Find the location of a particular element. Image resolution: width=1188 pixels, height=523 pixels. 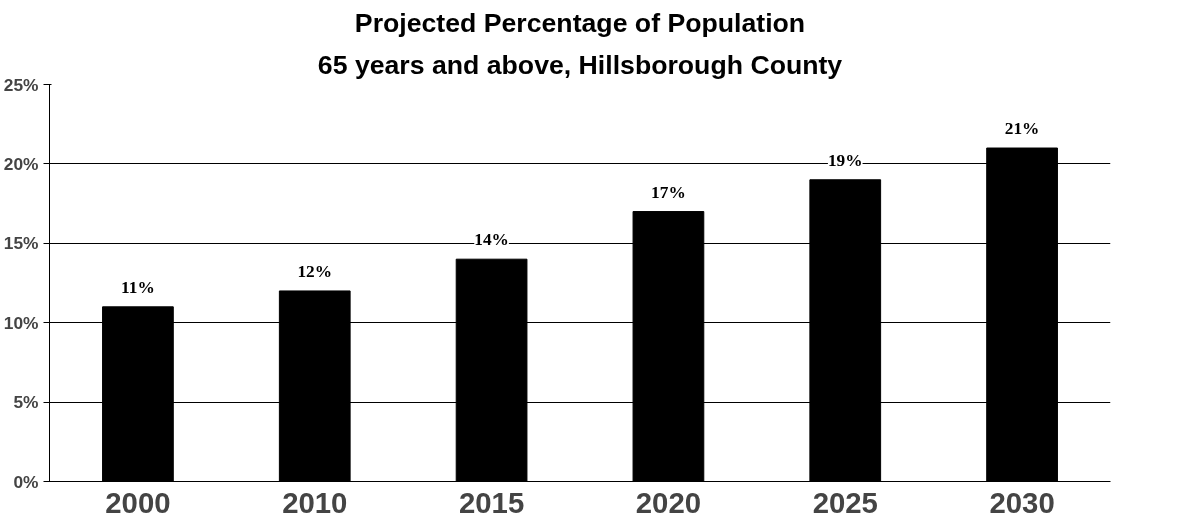

chart-title: Projected Percentage of Population is located at coordinates (580, 22).